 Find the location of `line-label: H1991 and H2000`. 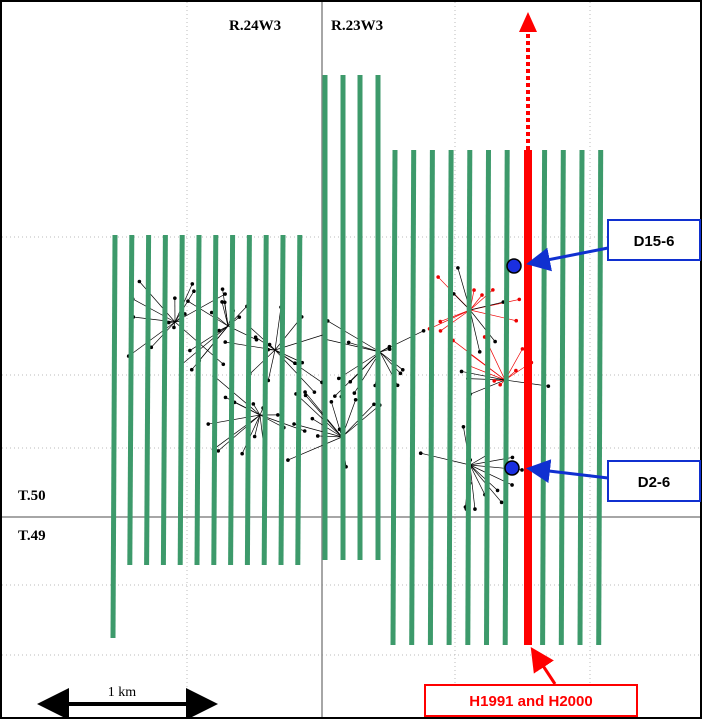

line-label: H1991 and H2000 is located at coordinates (530, 701).